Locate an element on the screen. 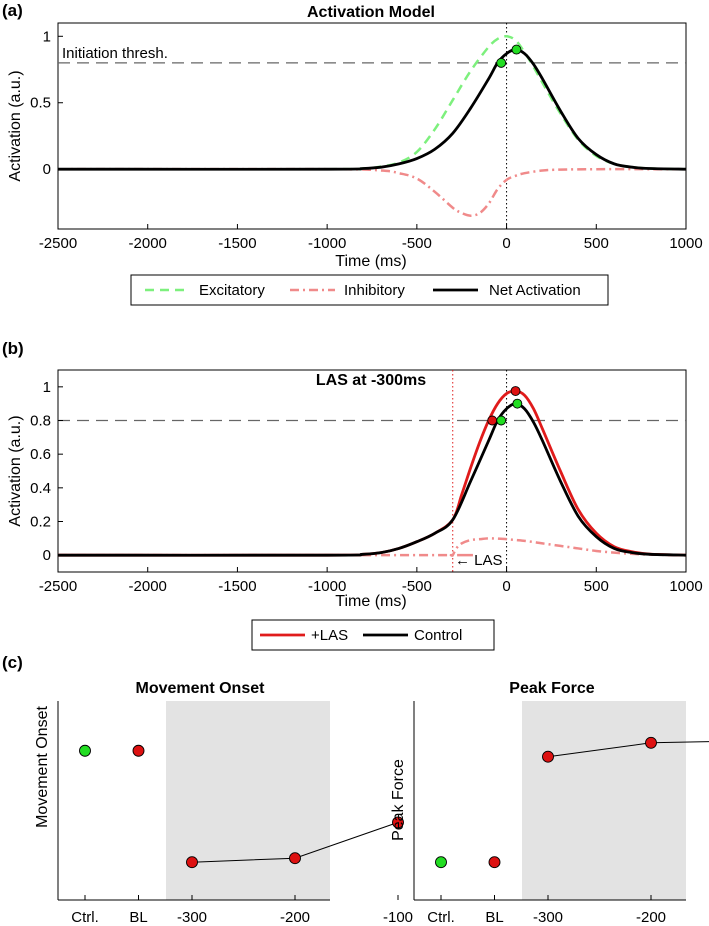  a-xtick-label-500: 500 is located at coordinates (596, 243).